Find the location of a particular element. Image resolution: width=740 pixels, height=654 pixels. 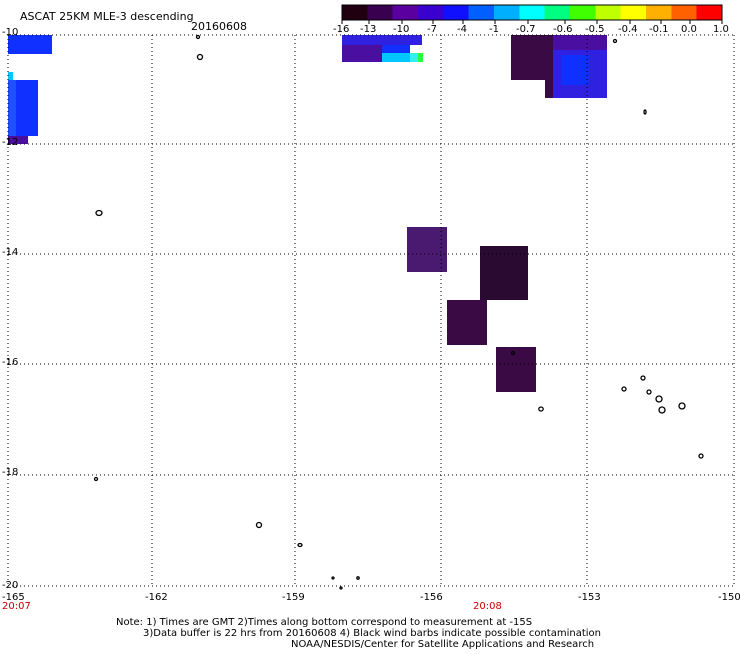

colorbar-tick-label: -0.5 is located at coordinates (595, 29).